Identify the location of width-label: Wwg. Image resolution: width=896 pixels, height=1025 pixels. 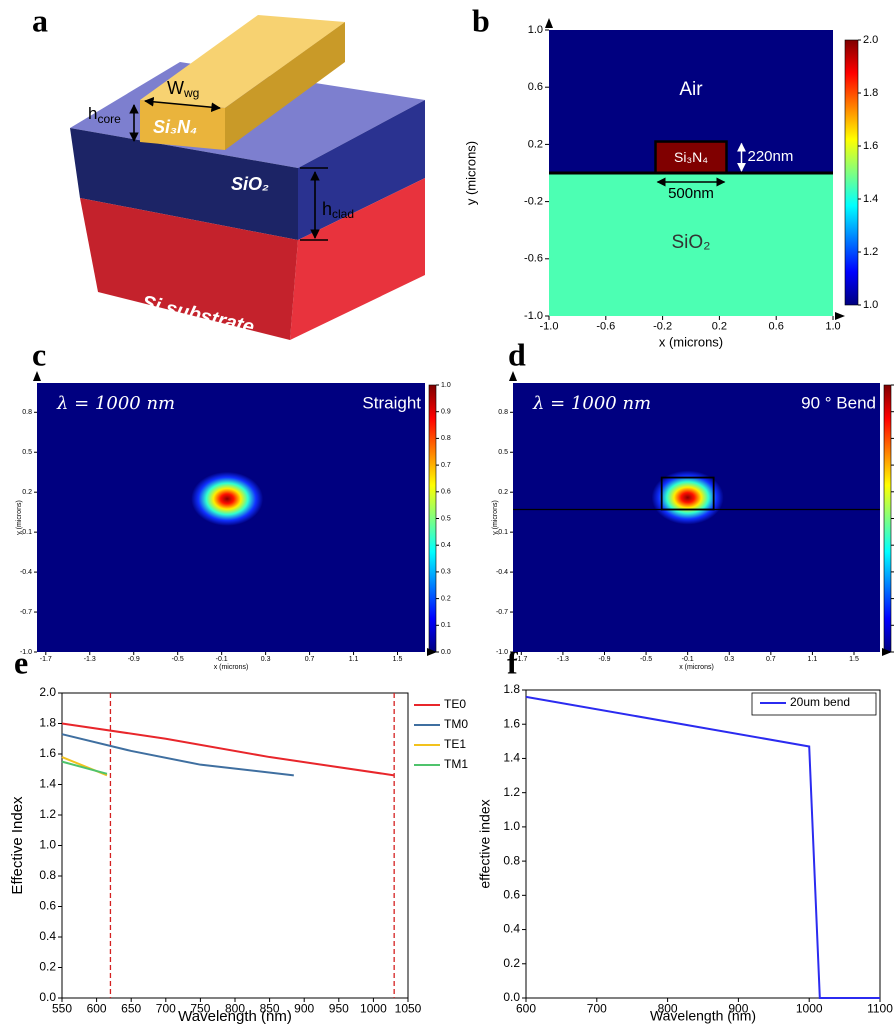
(183, 89).